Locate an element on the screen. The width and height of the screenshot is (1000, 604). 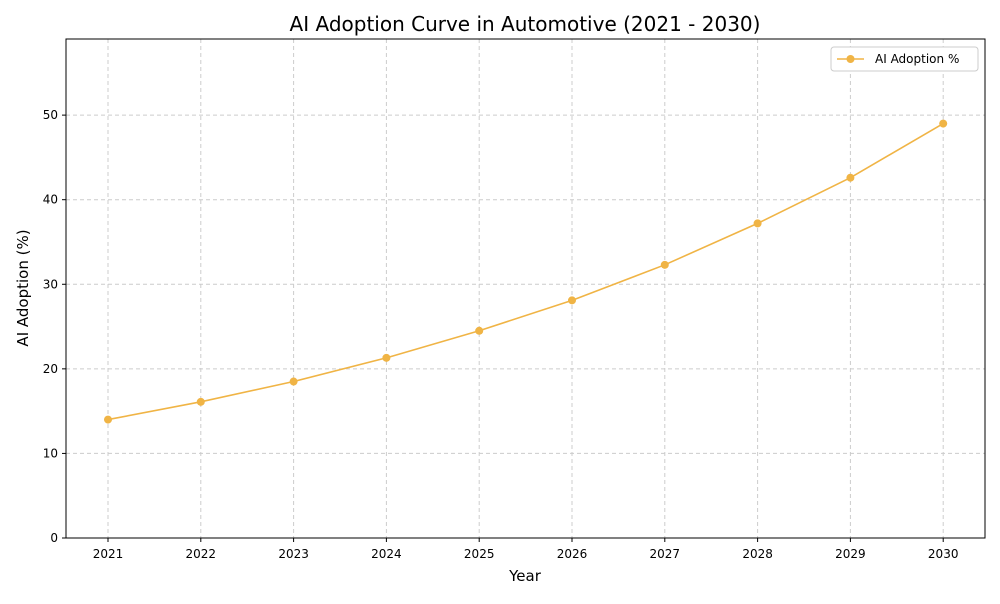
x-tick-label: 2023 is located at coordinates (293, 554).